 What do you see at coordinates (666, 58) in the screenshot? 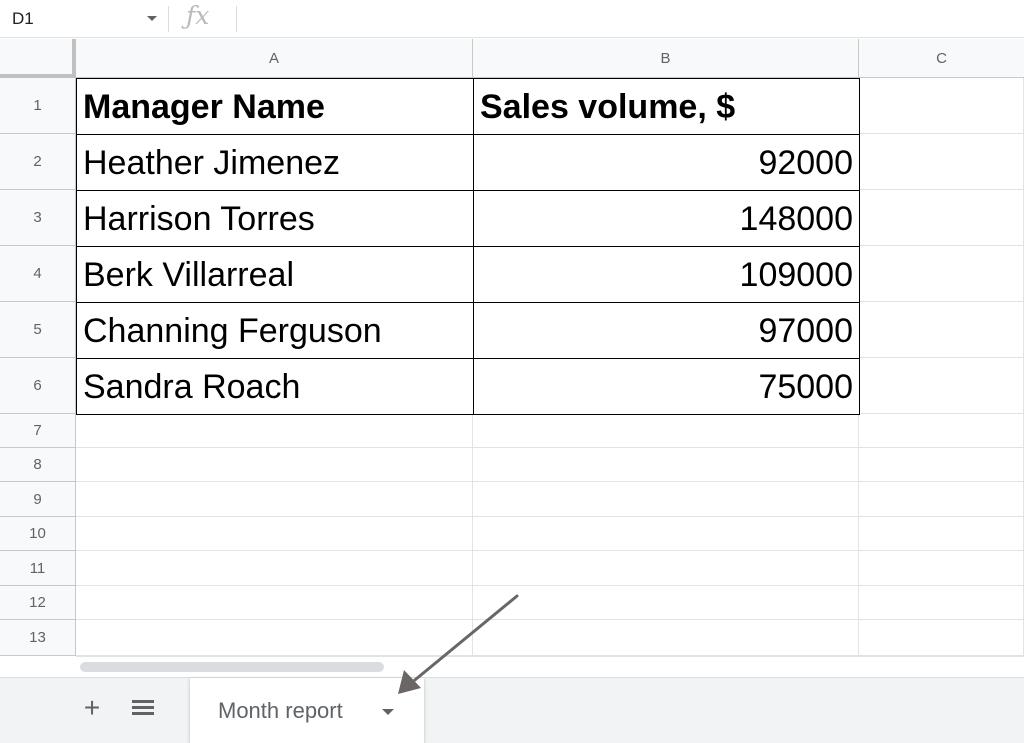
I see `column-header-b: B` at bounding box center [666, 58].